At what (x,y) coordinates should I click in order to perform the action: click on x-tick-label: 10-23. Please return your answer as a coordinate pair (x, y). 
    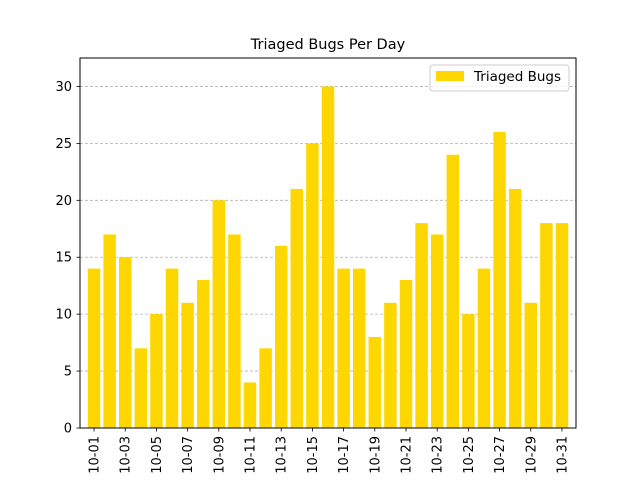
    Looking at the image, I should click on (438, 455).